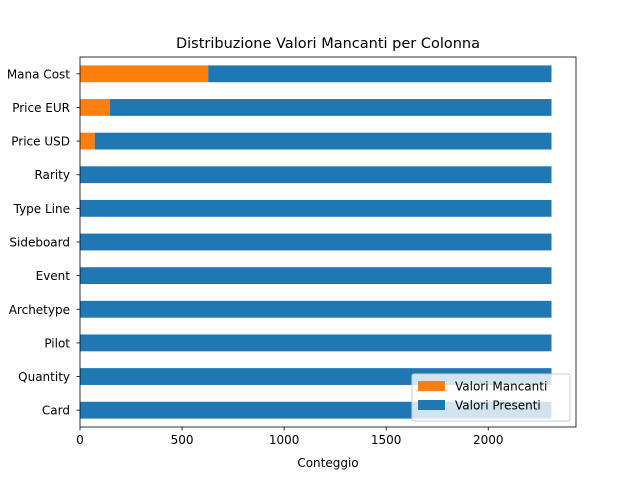 The image size is (640, 480). I want to click on bar-missing-price-usd, so click(87, 141).